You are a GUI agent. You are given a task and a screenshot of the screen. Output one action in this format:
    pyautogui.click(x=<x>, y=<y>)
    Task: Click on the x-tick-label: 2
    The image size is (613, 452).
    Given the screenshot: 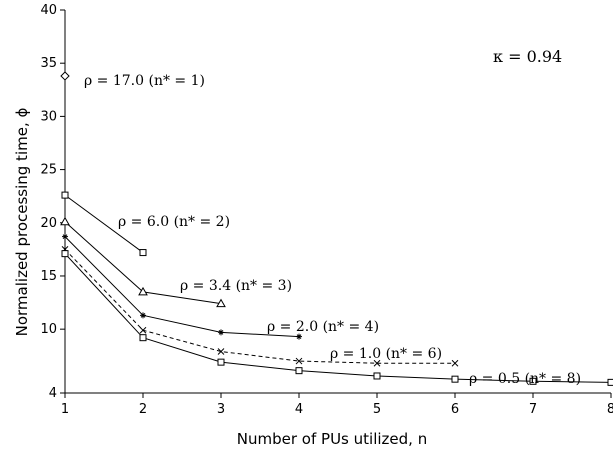 What is the action you would take?
    pyautogui.click(x=143, y=409)
    